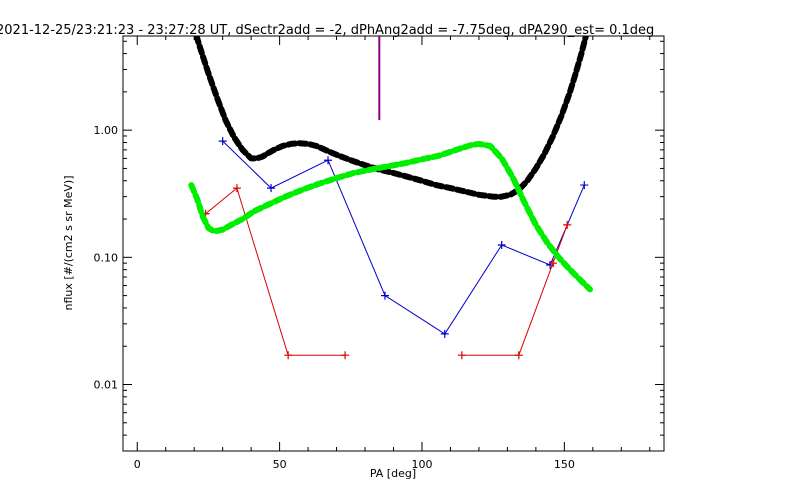  I want to click on x-tick-label: 100, so click(421, 464).